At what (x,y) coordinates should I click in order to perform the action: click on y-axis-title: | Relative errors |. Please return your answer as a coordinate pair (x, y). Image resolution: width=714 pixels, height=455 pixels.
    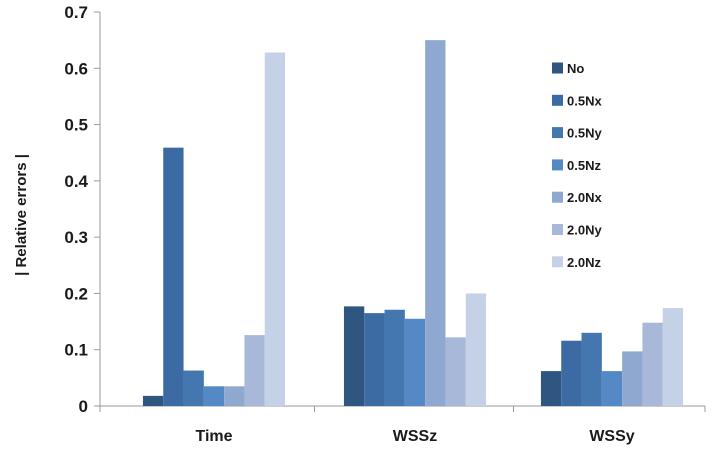
    Looking at the image, I should click on (21, 215).